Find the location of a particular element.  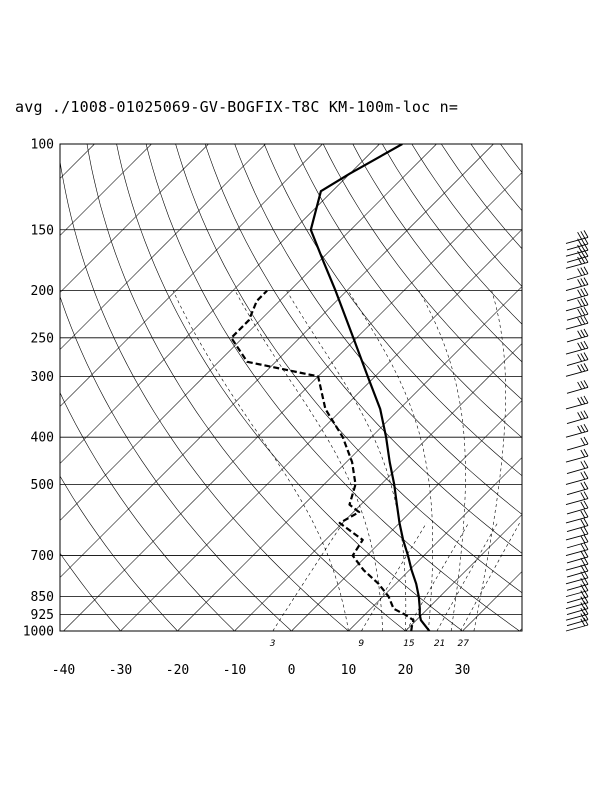

dry-adiabat is located at coordinates (407, 291).